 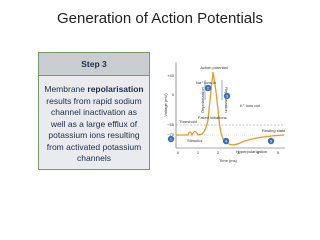 I want to click on action-potential-curve, so click(x=230, y=108).